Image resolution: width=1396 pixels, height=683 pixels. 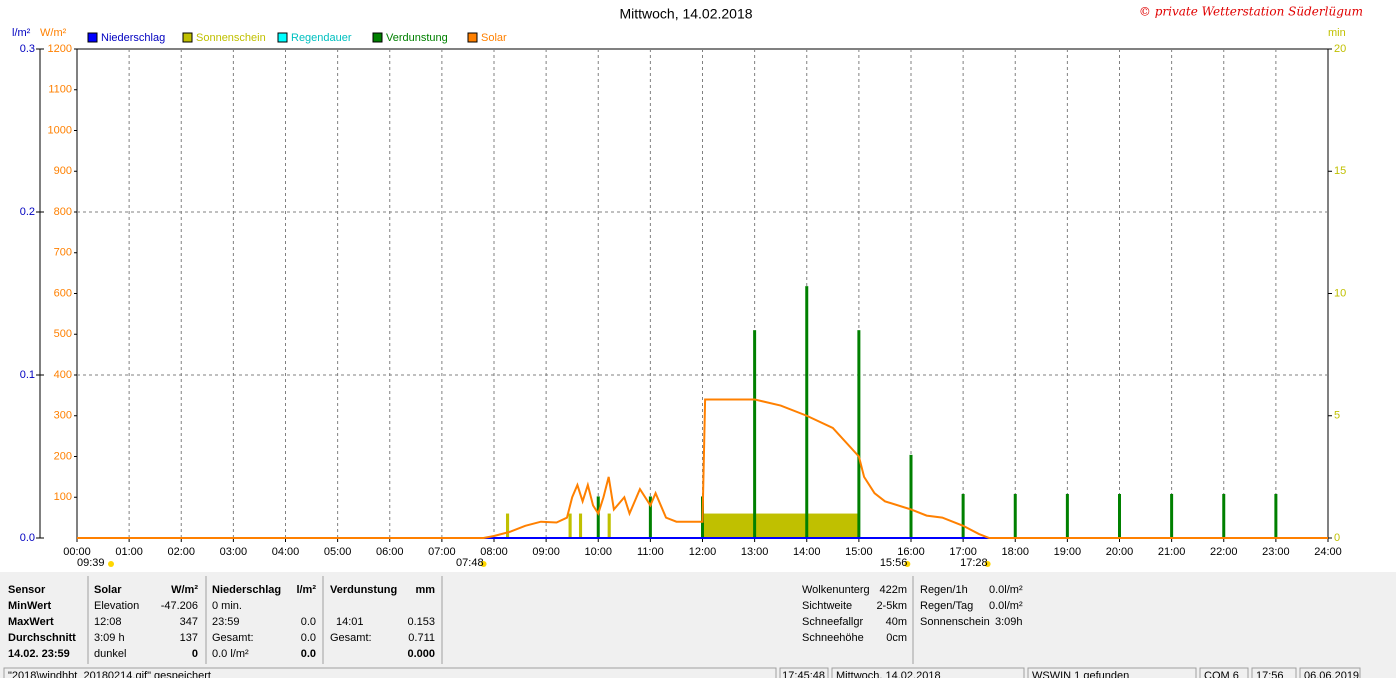 I want to click on stats-cell: 0.153, so click(x=421, y=622).